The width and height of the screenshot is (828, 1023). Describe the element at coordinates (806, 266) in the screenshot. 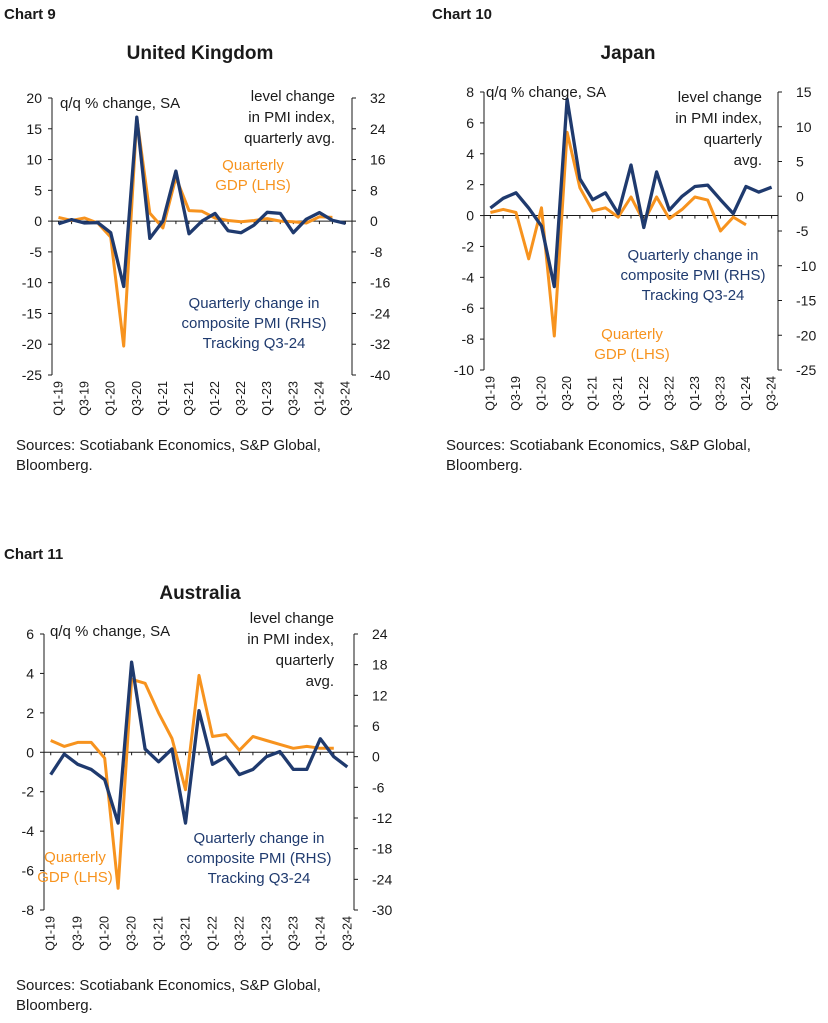

I see `right-tick-label: -10` at that location.